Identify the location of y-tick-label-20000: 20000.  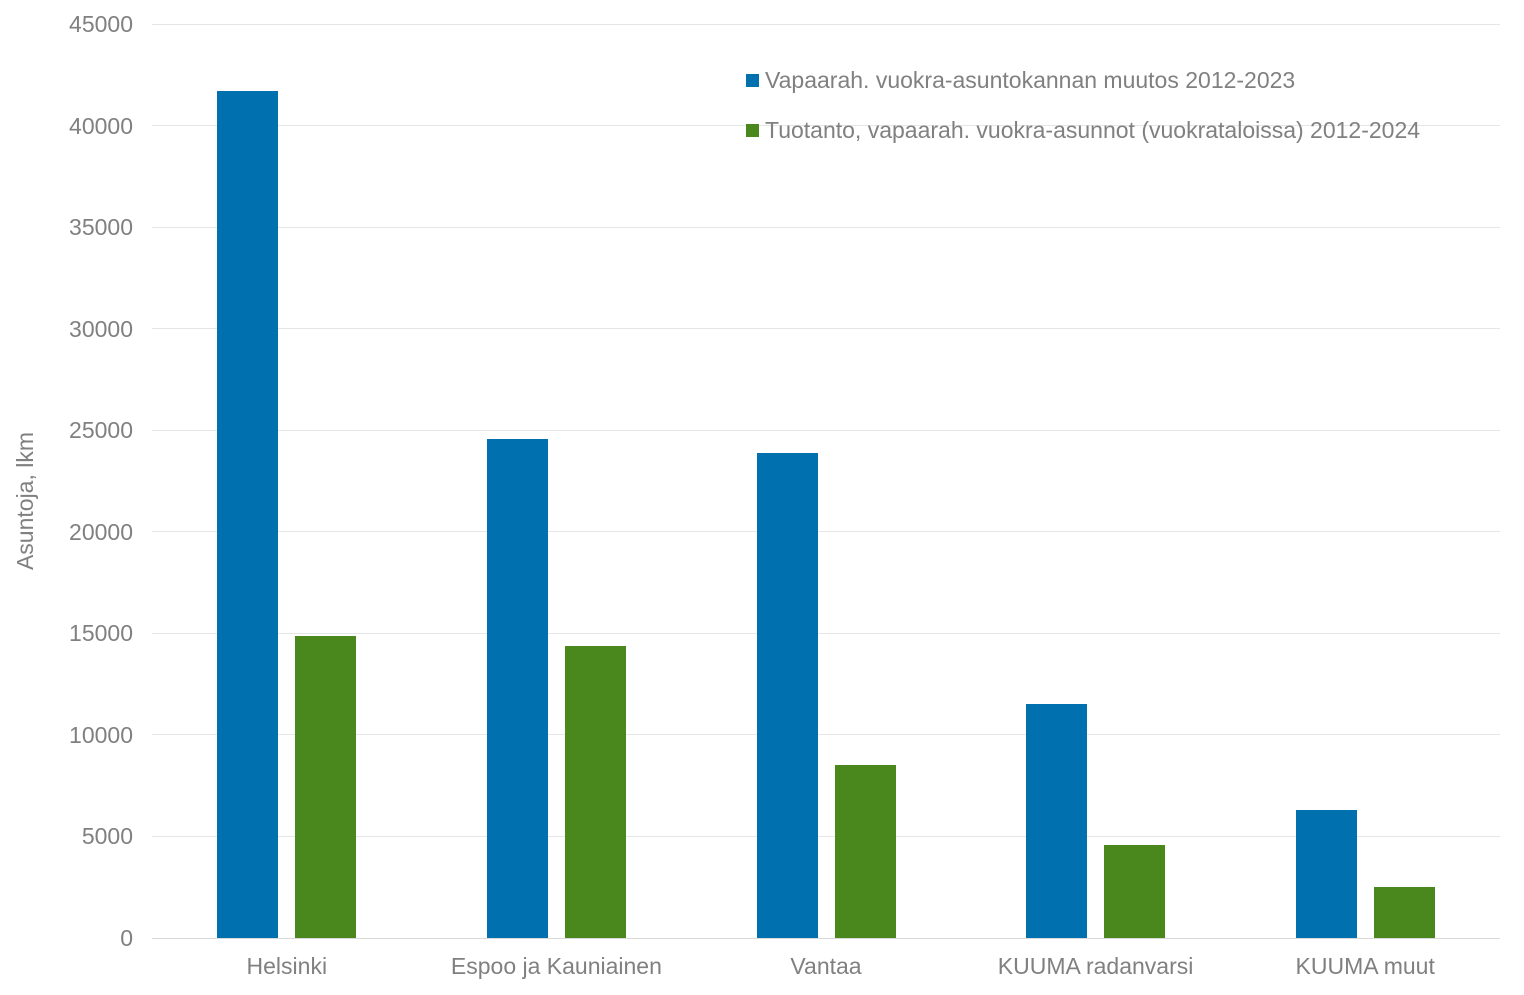
(101, 531).